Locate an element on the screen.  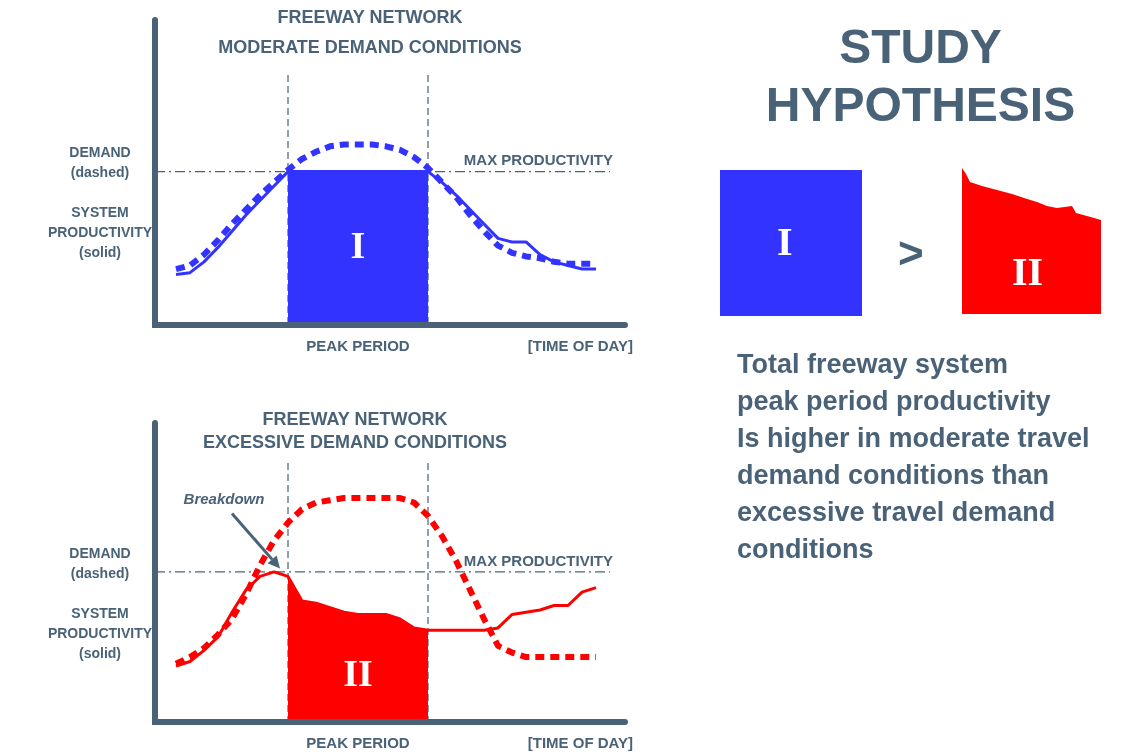
text: STUDY HYPOTHESIS is located at coordinates (920, 76).